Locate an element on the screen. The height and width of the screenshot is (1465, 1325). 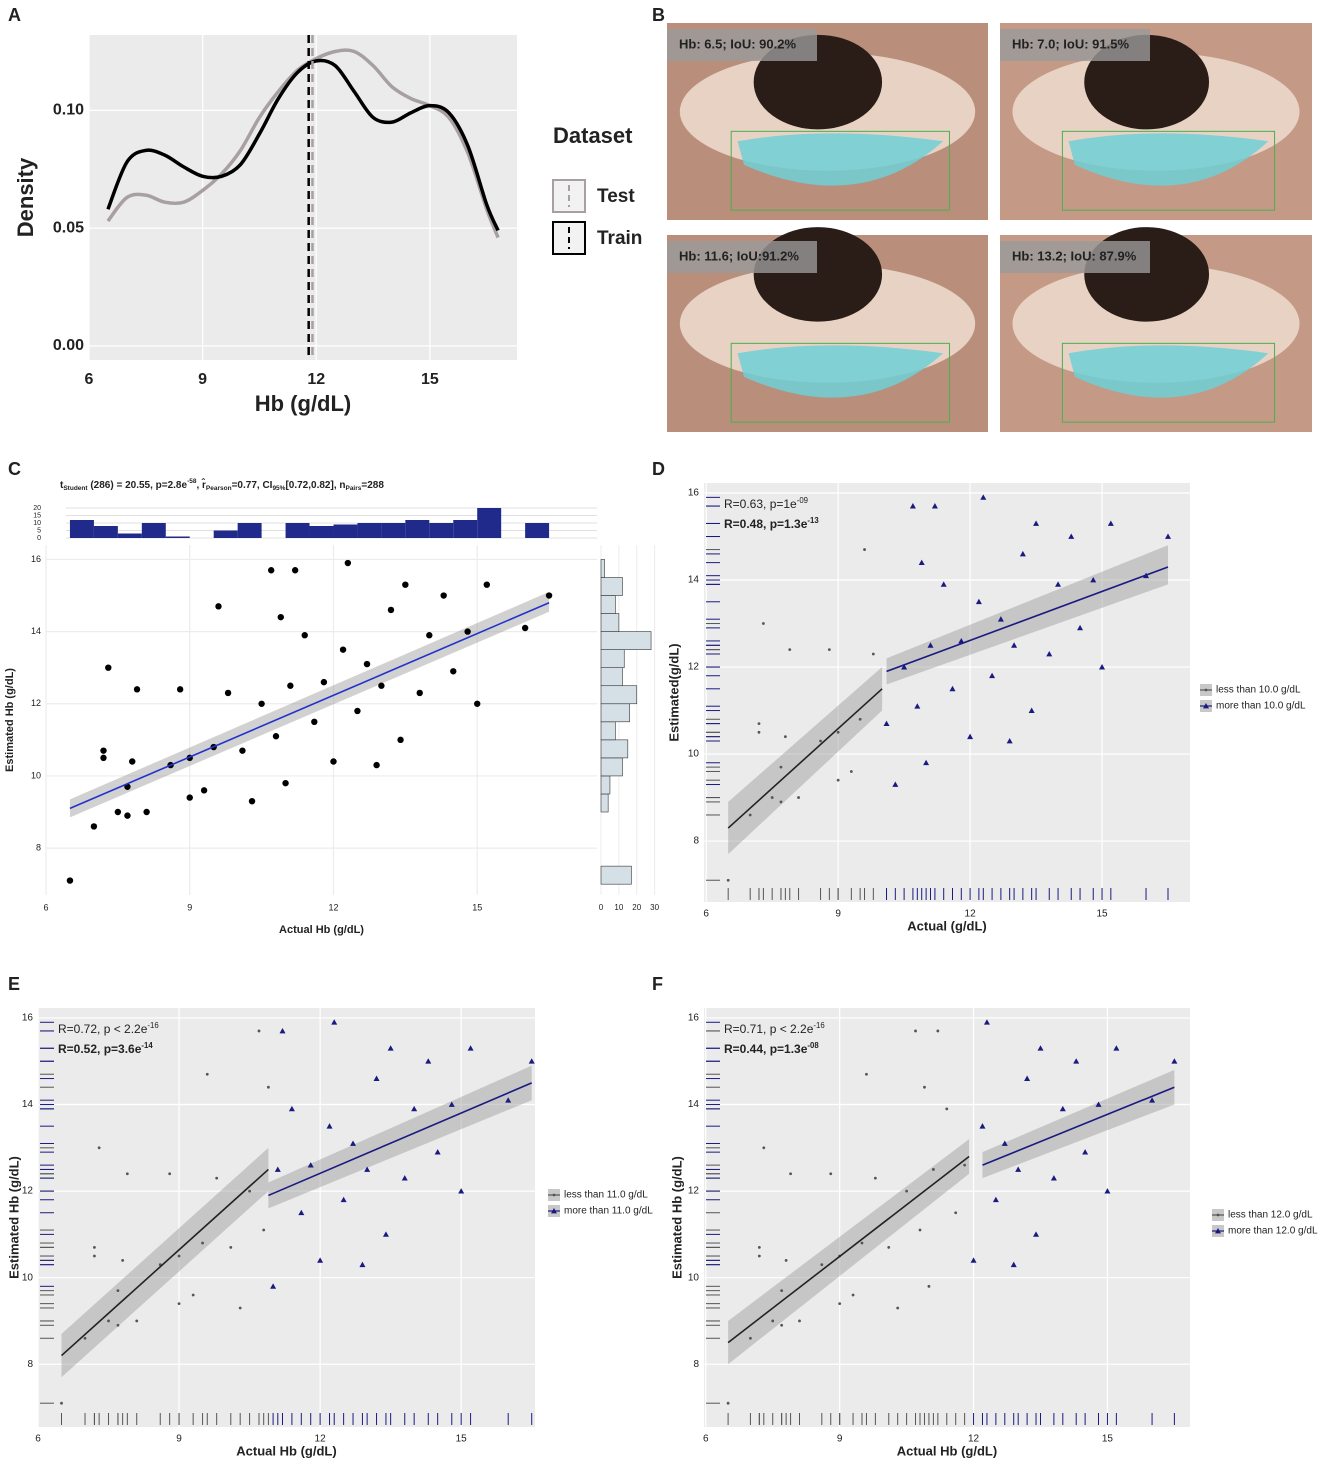
eye-photo: Hb: 6.5; IoU: 90.2% is located at coordinates (827, 121).